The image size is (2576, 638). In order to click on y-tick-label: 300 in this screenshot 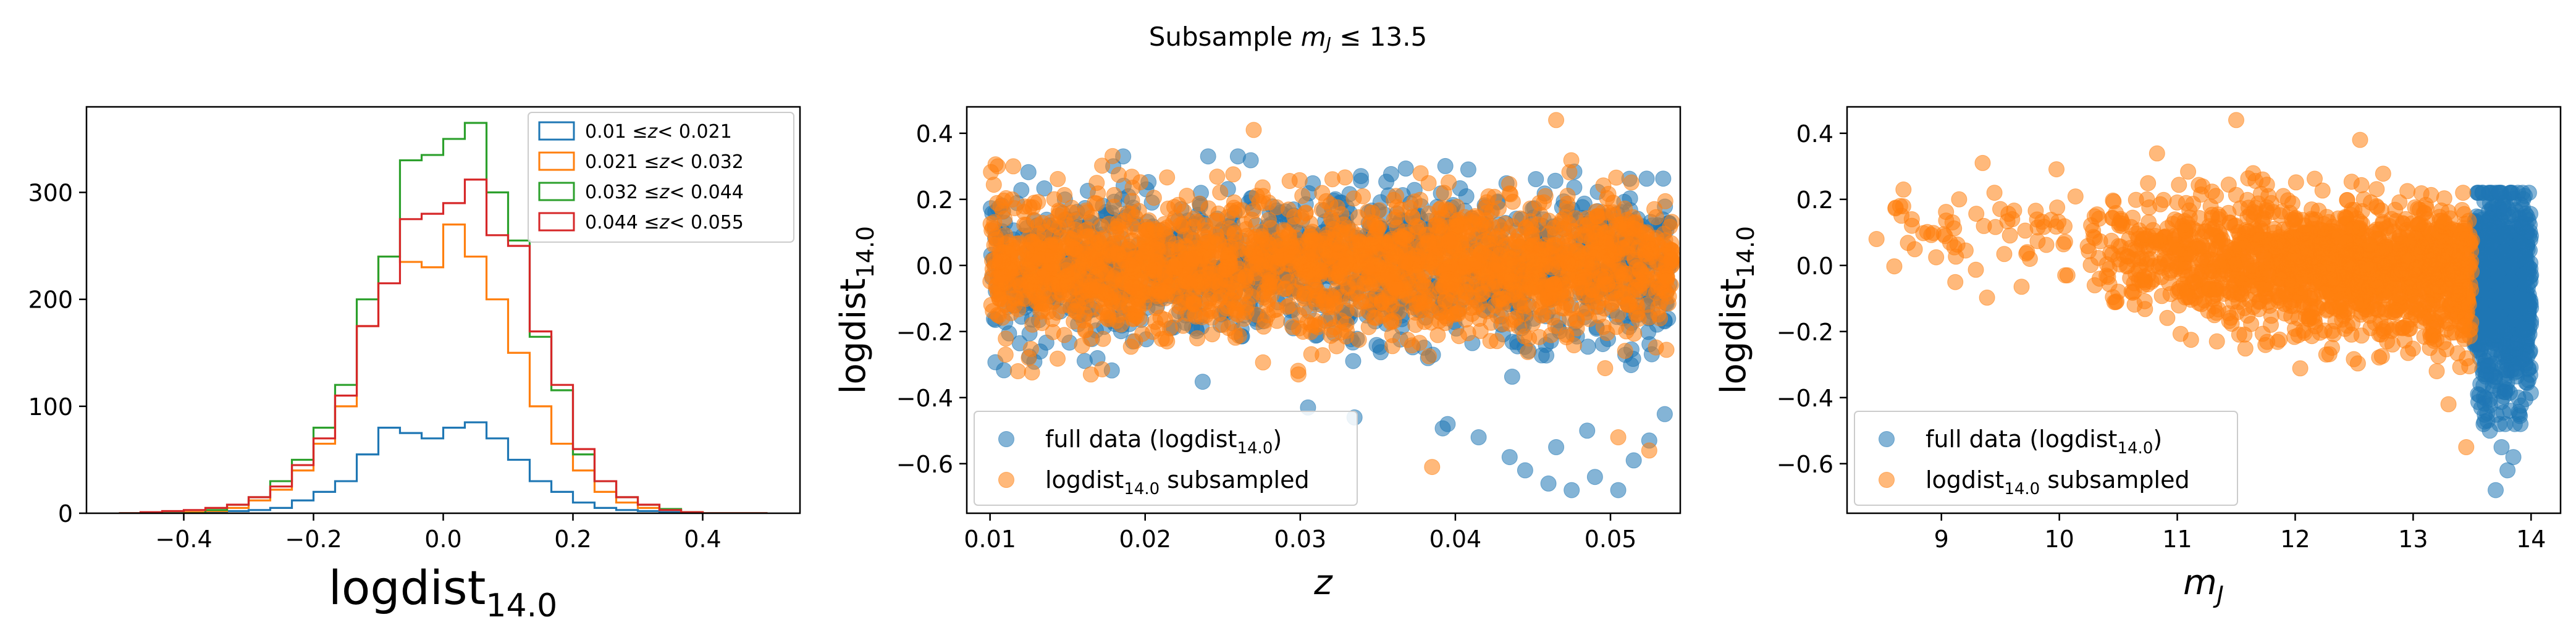, I will do `click(50, 193)`.